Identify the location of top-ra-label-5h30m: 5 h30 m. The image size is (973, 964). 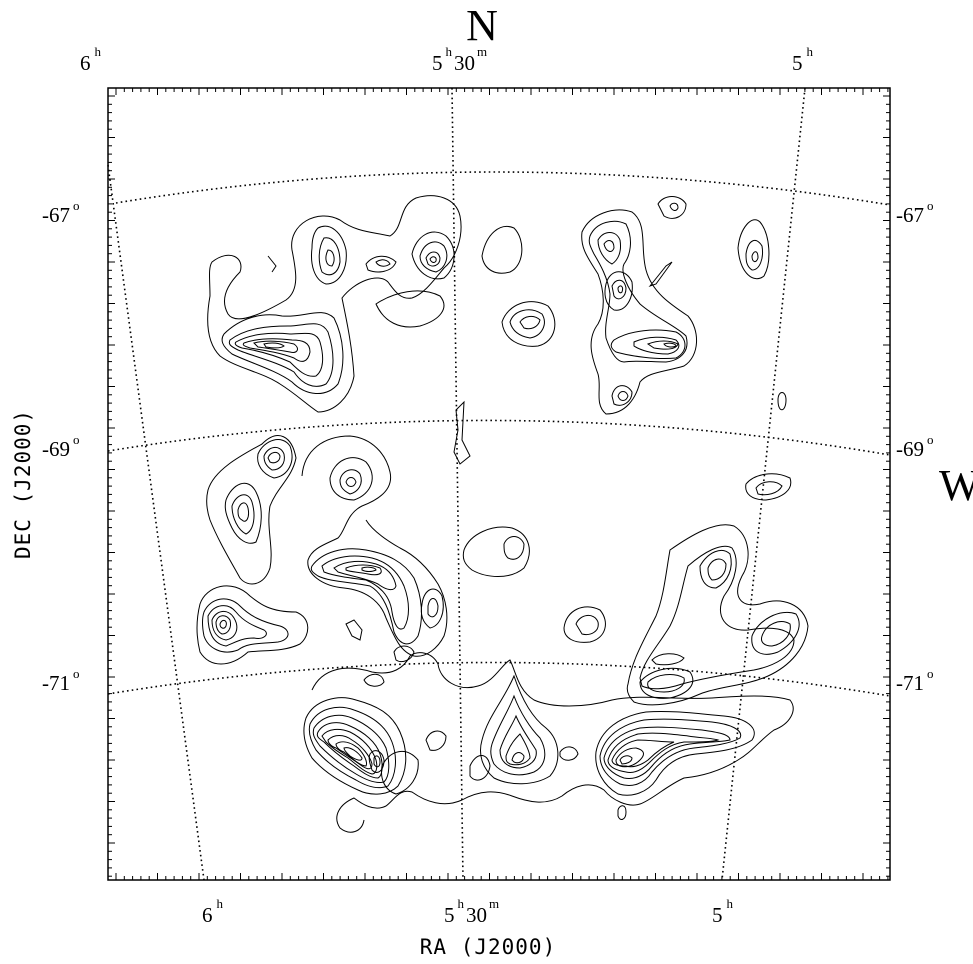
(459, 59).